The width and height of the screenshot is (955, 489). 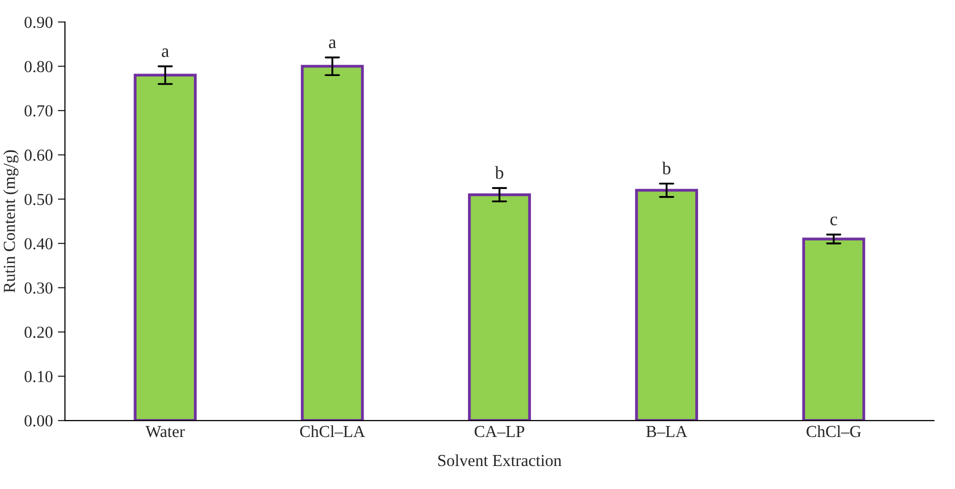 I want to click on x-axis-title: Solvent Extraction, so click(x=500, y=460).